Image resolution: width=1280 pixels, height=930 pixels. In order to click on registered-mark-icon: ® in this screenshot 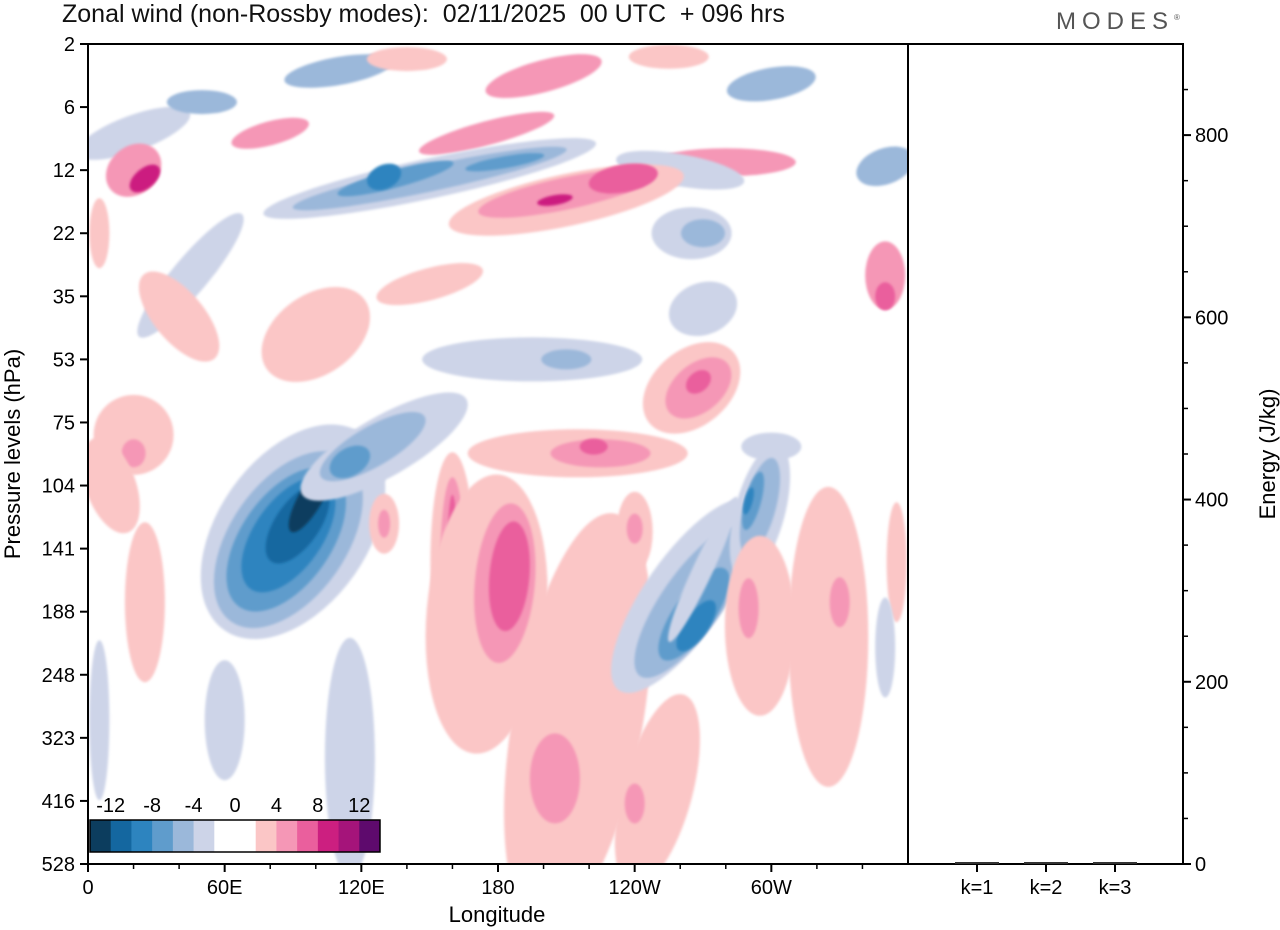, I will do `click(1177, 17)`.